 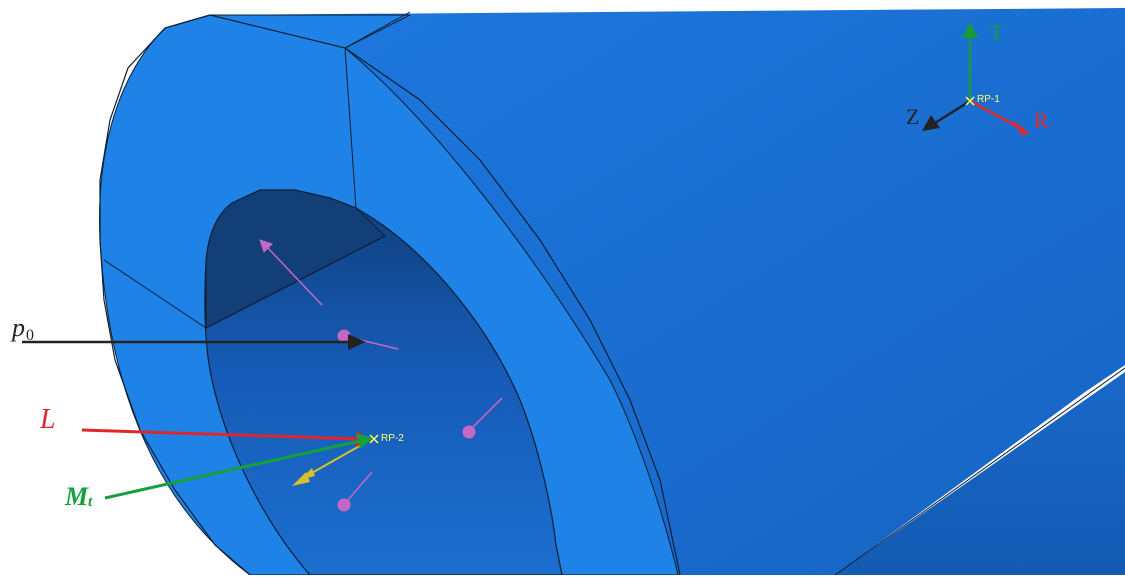 I want to click on torque-arrow, so click(x=238, y=466).